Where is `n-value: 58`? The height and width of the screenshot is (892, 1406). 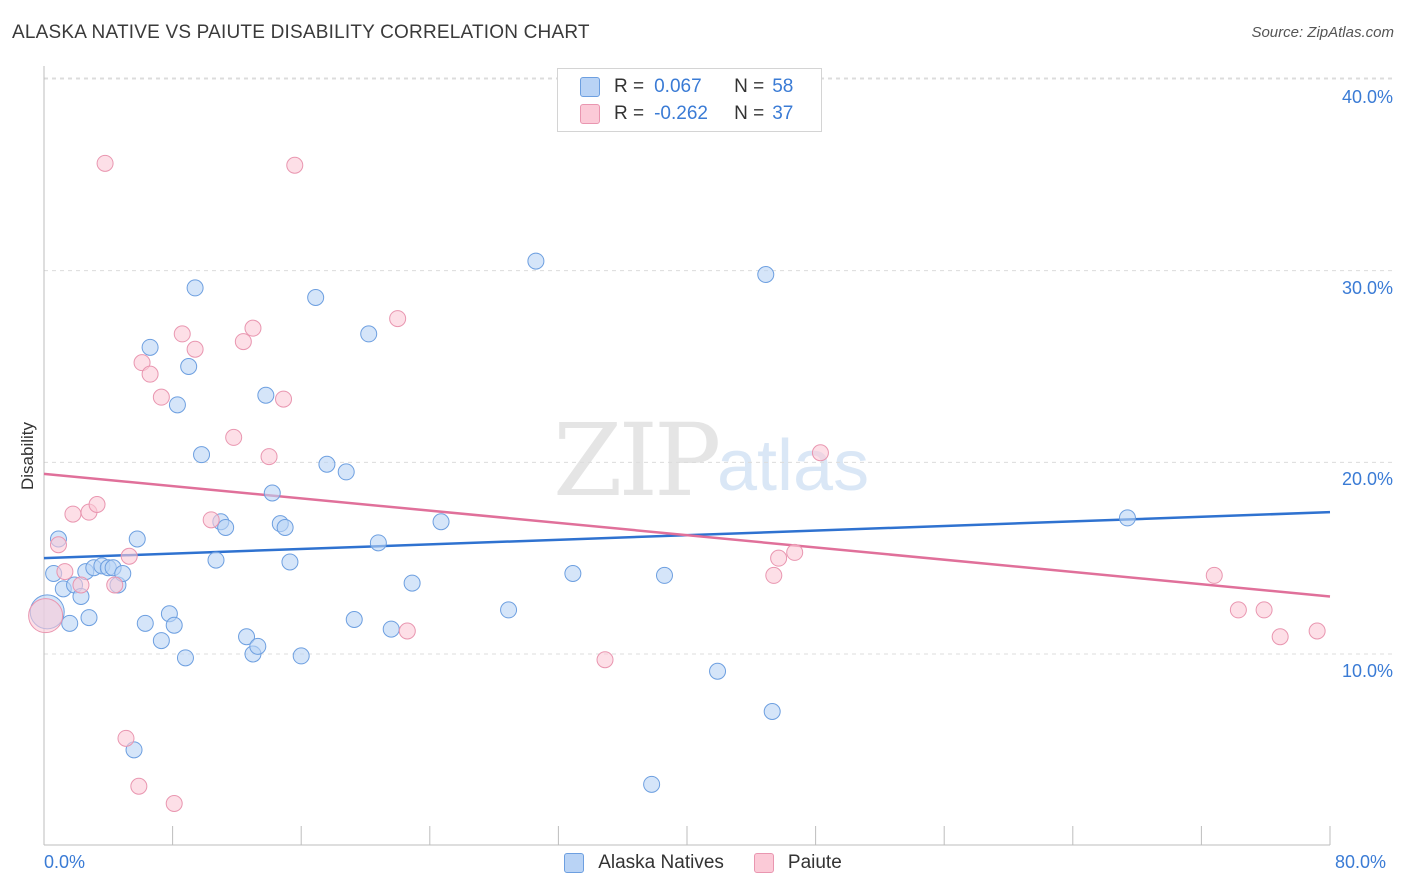 n-value: 58 is located at coordinates (783, 86).